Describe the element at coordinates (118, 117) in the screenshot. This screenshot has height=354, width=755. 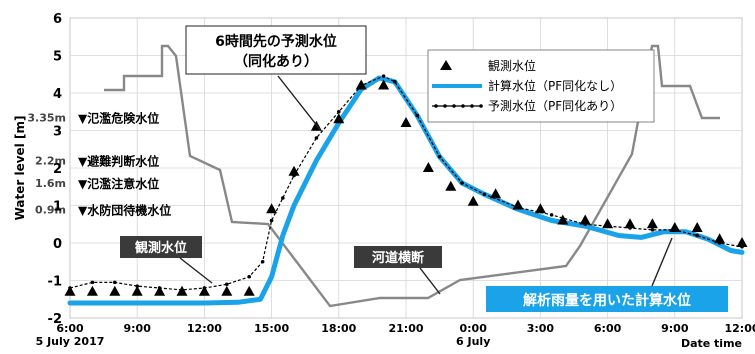
I see `threshold-name-label: ▼氾濫危険水位` at that location.